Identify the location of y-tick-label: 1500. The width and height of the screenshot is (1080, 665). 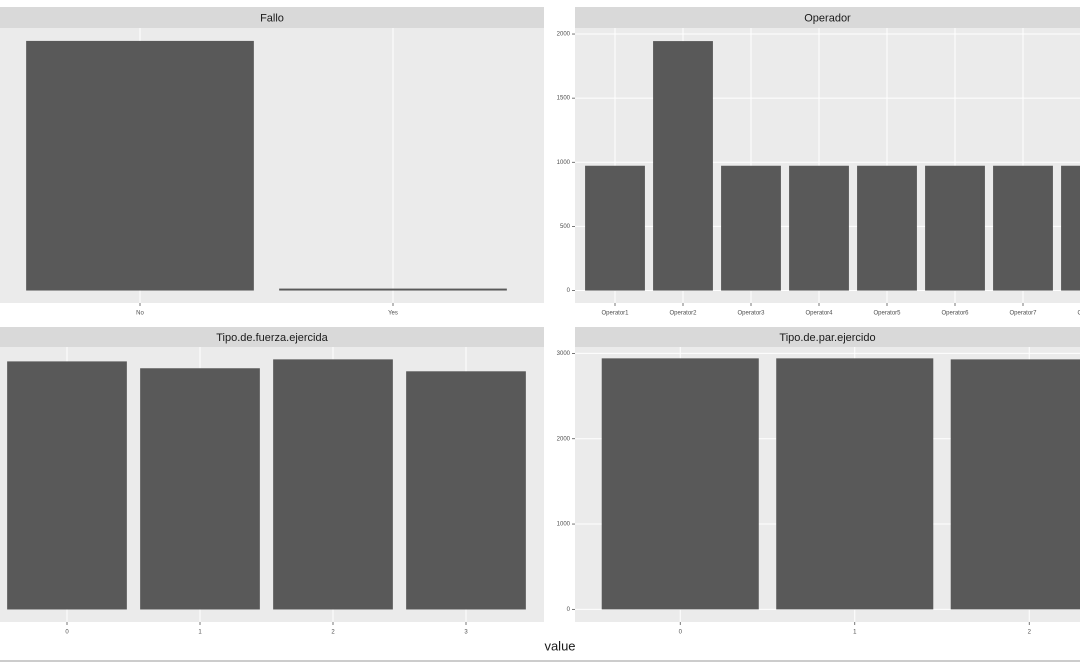
(564, 99).